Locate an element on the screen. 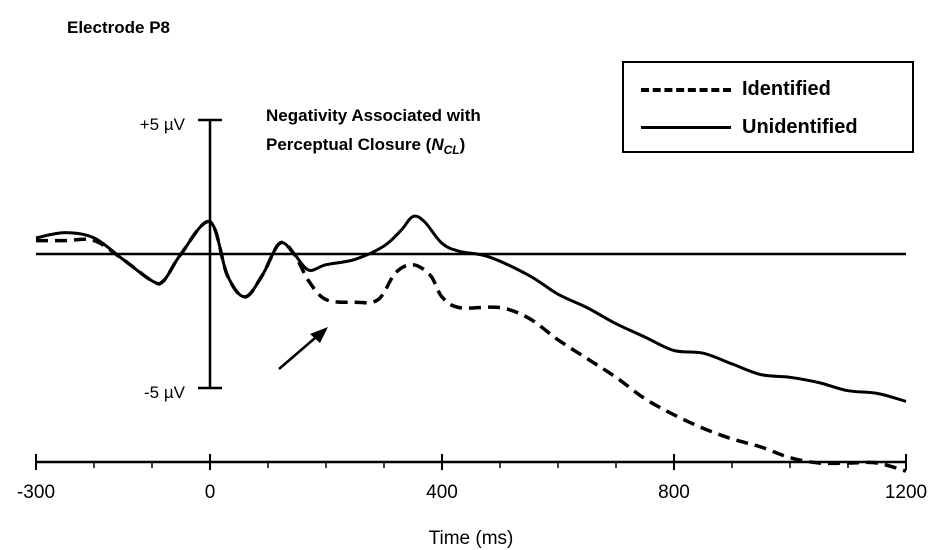 This screenshot has width=935, height=550. legend-swatch-solid is located at coordinates (686, 127).